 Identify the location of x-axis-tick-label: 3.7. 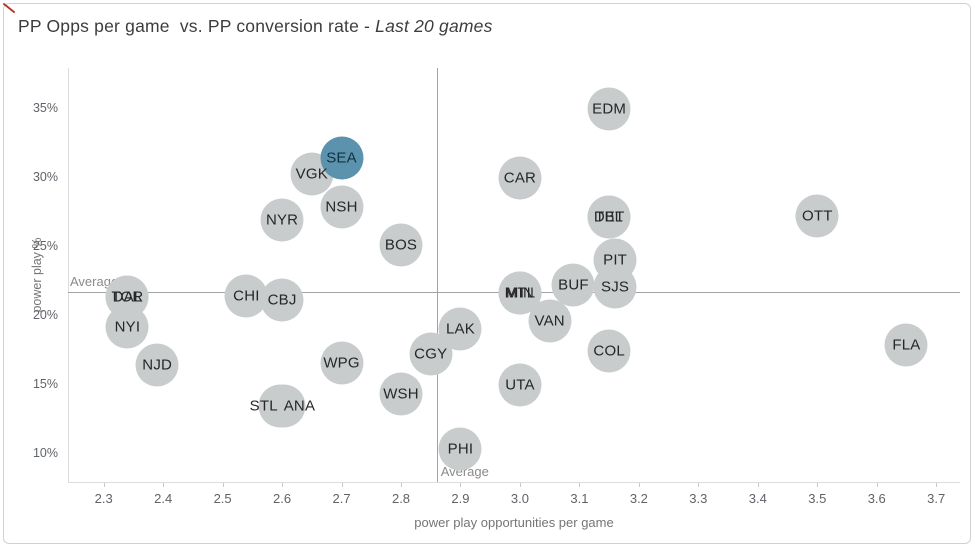
(936, 498).